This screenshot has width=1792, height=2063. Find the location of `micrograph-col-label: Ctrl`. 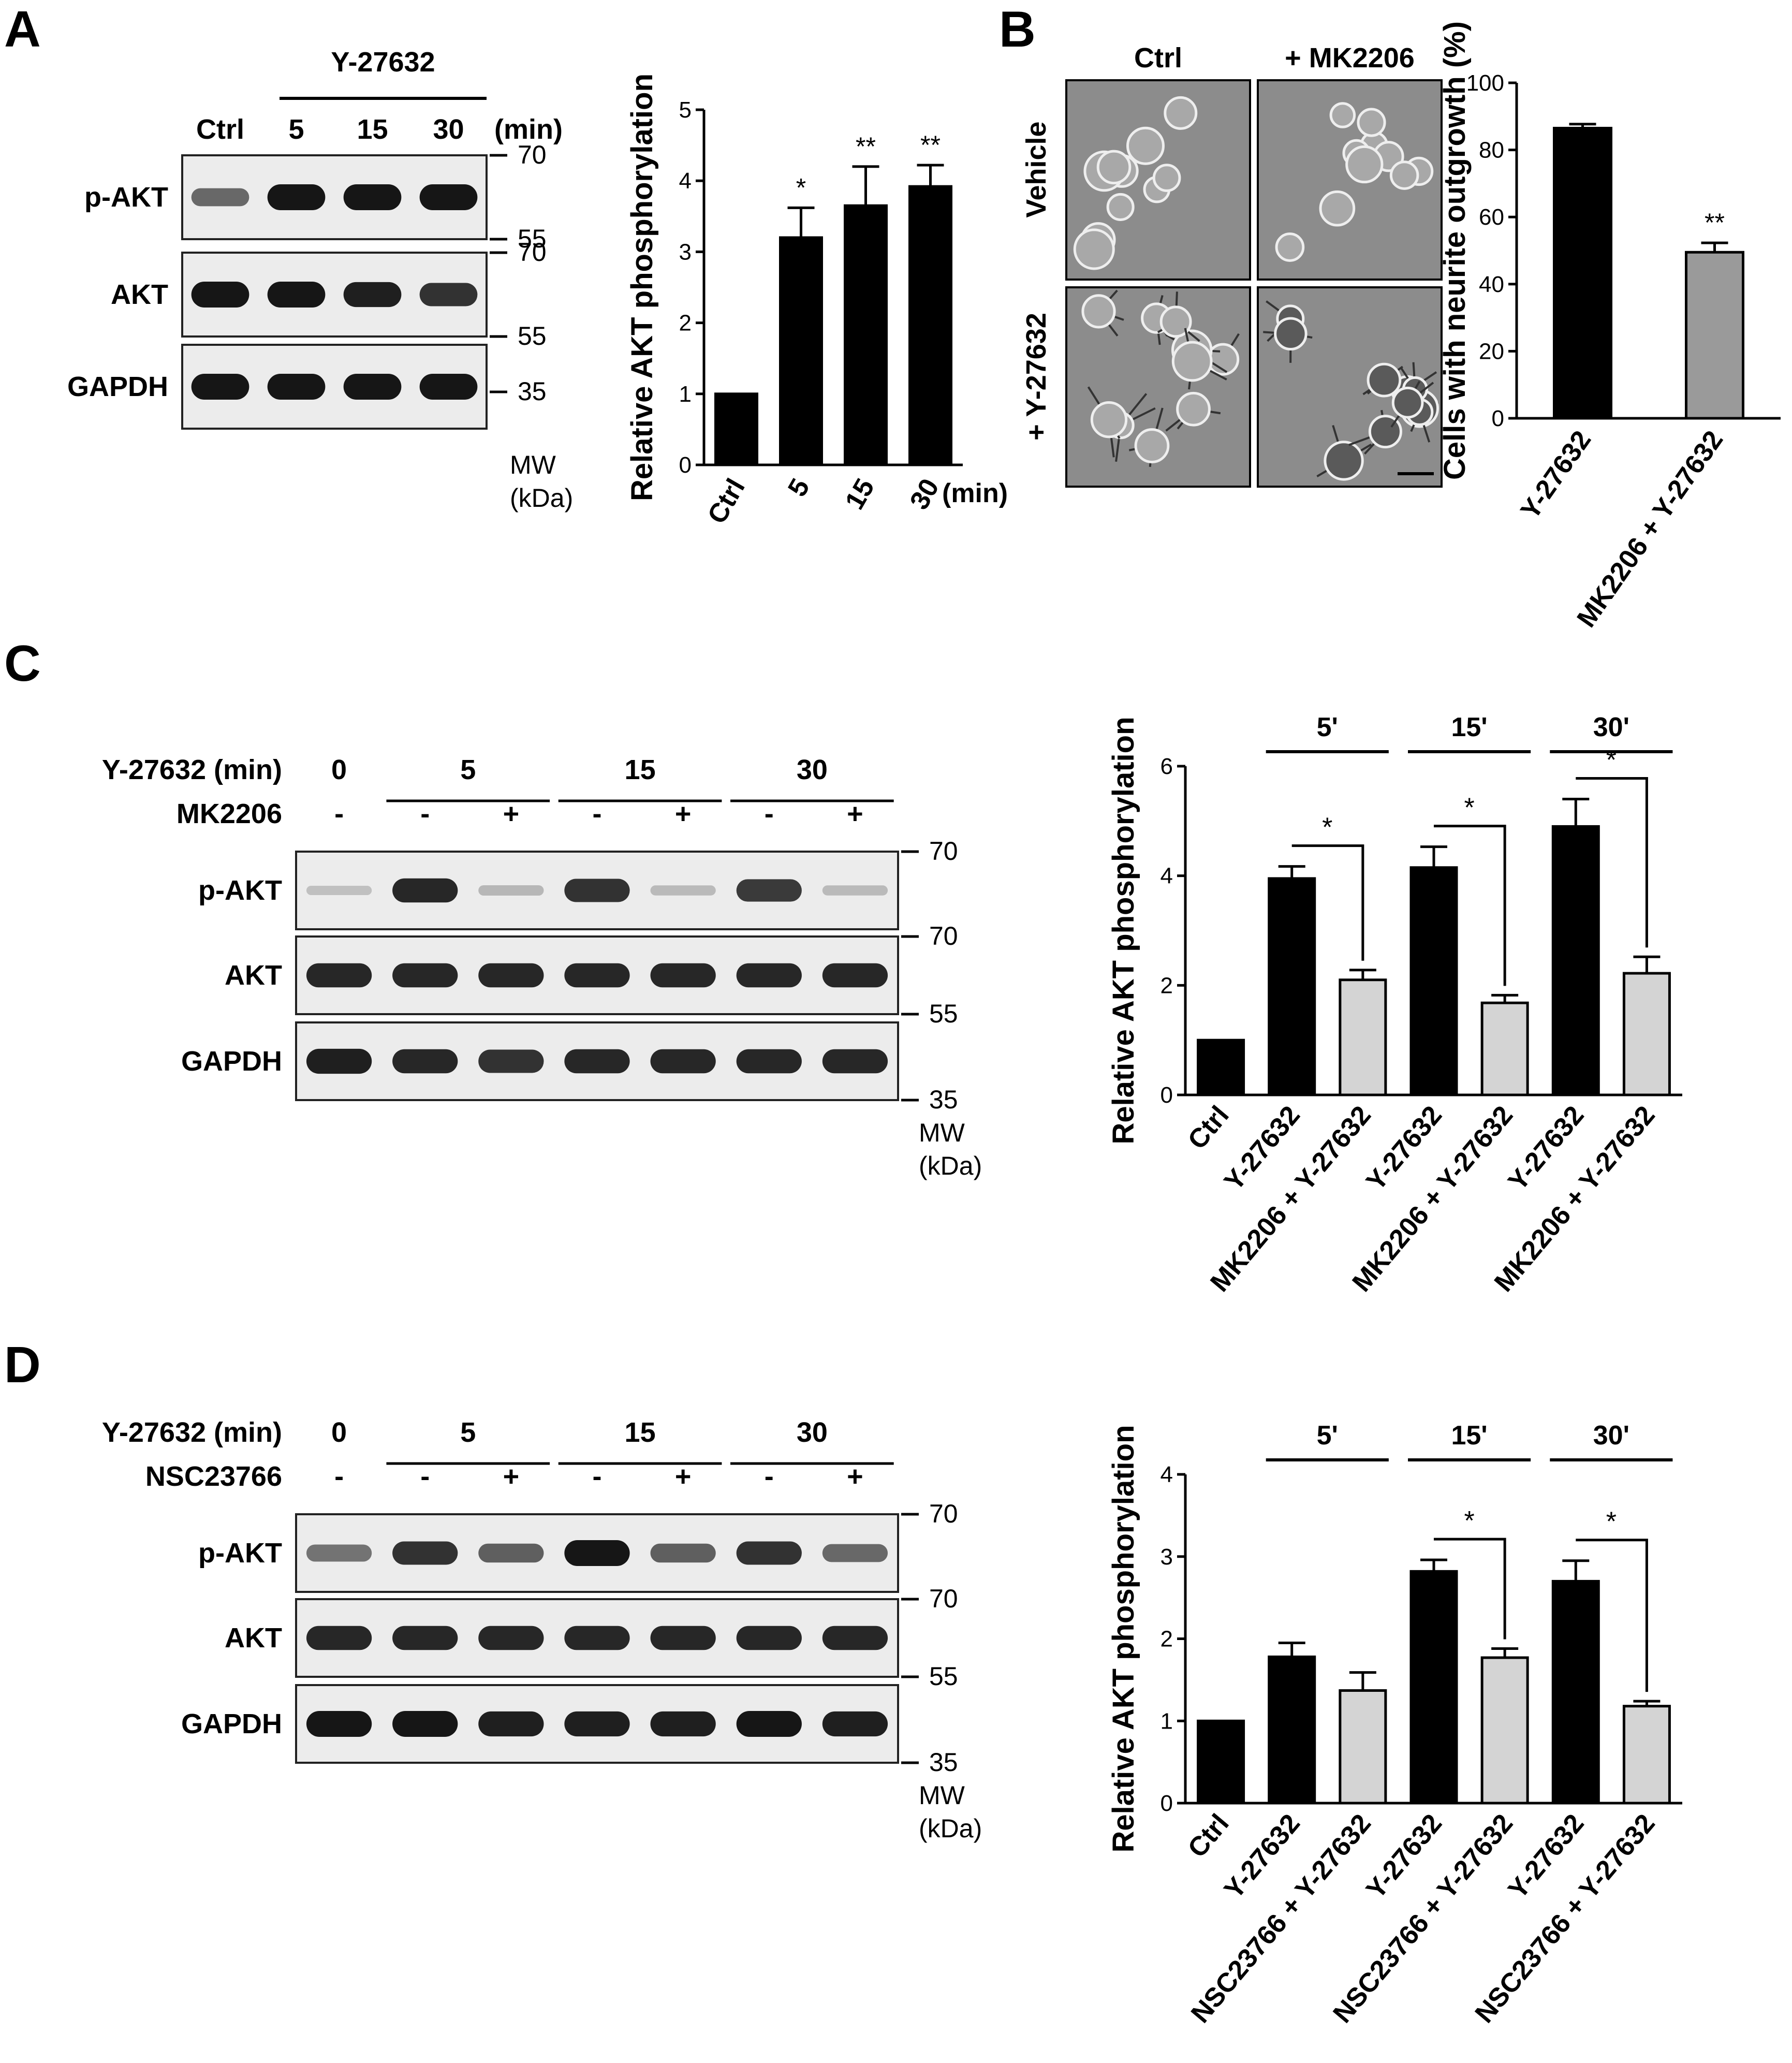

micrograph-col-label: Ctrl is located at coordinates (1158, 58).